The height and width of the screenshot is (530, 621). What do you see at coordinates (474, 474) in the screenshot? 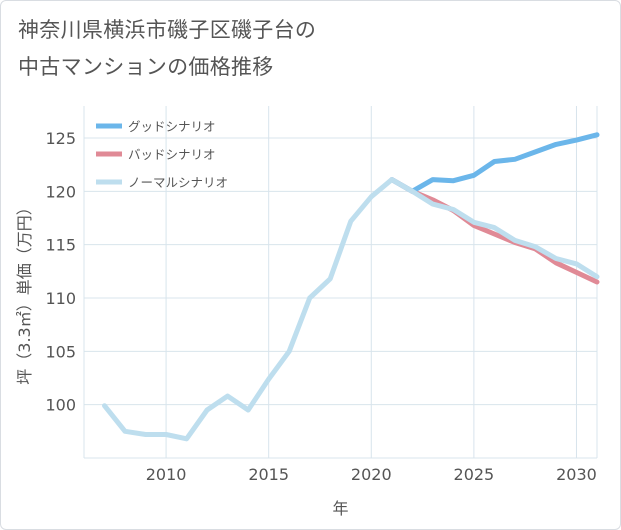
I see `x-tick-label: 2025` at bounding box center [474, 474].